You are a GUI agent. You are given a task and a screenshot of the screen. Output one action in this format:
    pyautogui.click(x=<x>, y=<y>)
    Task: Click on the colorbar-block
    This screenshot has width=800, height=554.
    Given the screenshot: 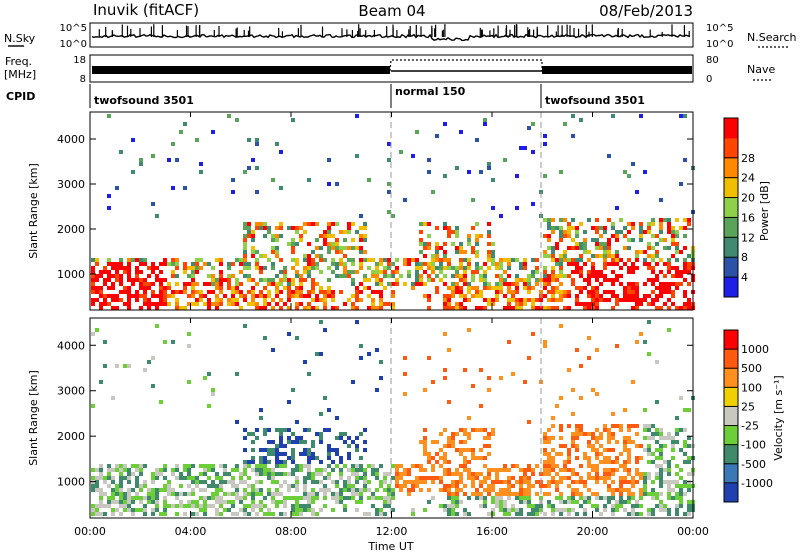 What is the action you would take?
    pyautogui.click(x=731, y=416)
    